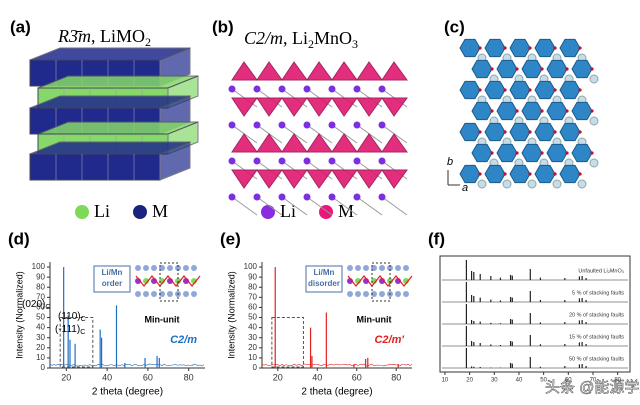 This screenshot has width=640, height=405. I want to click on x-tick-label: 40, so click(519, 381).